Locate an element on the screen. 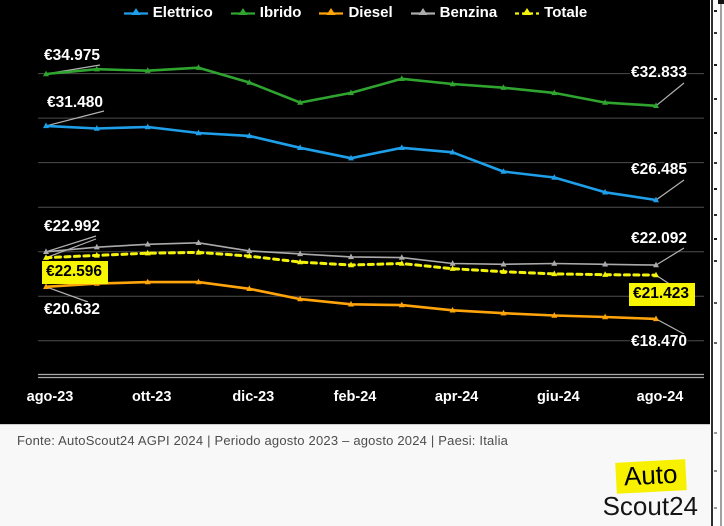 The image size is (724, 526). chart-legend: Elettrico Ibrido Diesel Benzina Totale is located at coordinates (355, 12).